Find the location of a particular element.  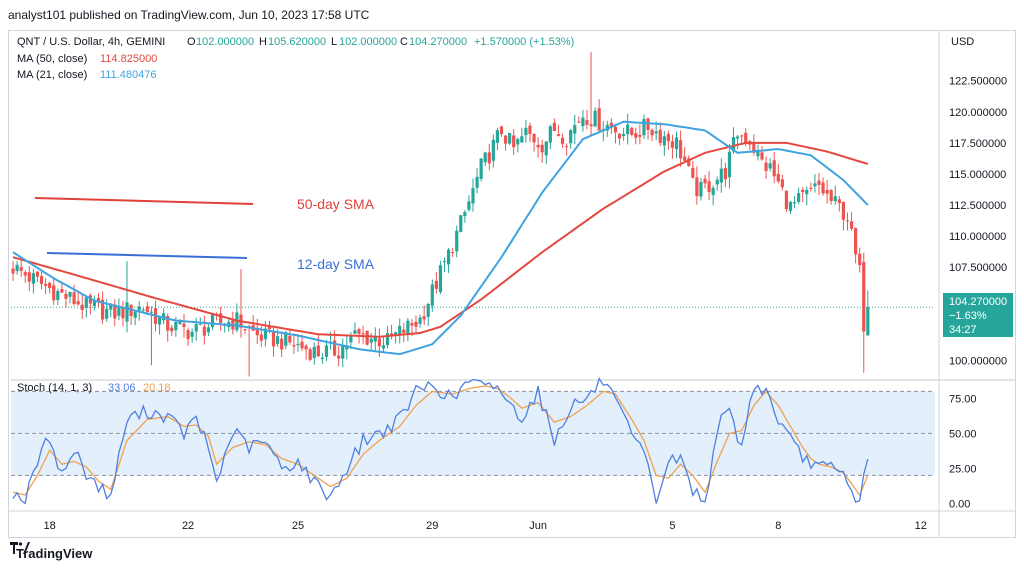

tradingview-footer: TradingView is located at coordinates (51, 553).